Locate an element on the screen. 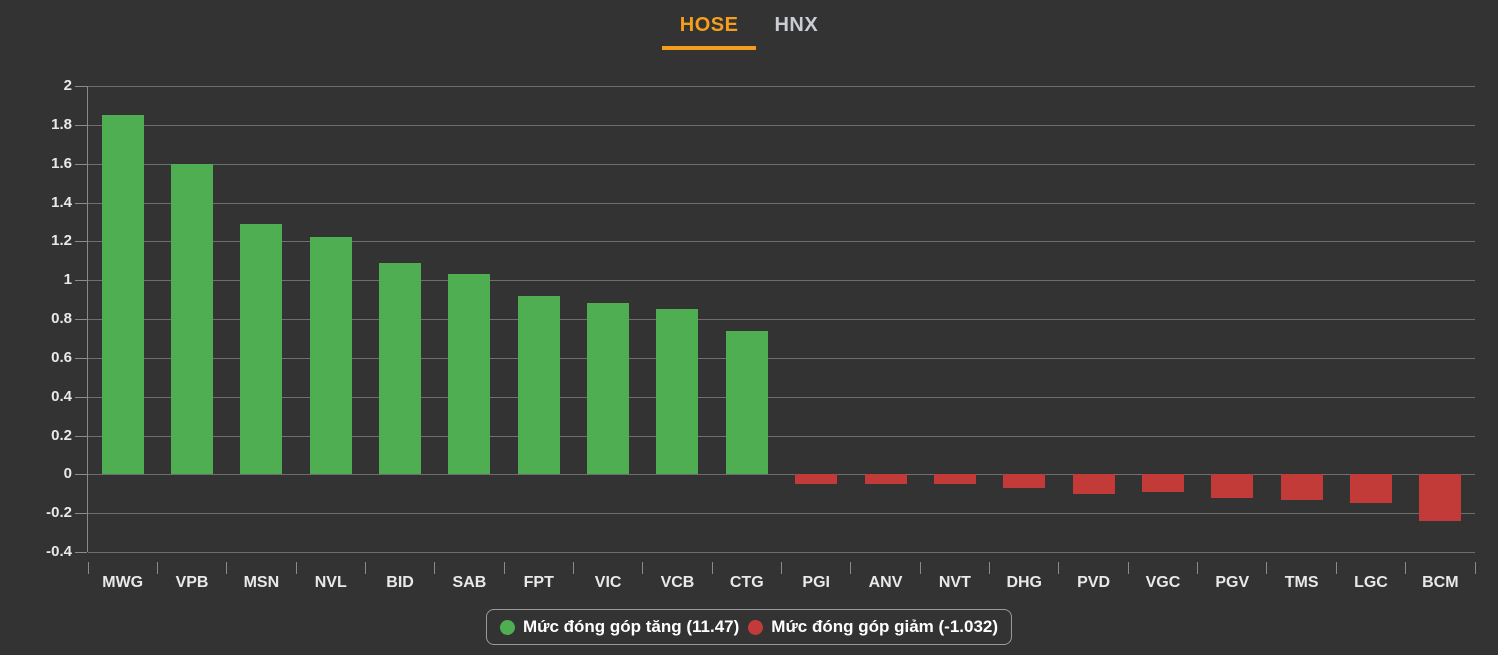 The image size is (1498, 655). x-axis-label-PVD: PVD is located at coordinates (1094, 582).